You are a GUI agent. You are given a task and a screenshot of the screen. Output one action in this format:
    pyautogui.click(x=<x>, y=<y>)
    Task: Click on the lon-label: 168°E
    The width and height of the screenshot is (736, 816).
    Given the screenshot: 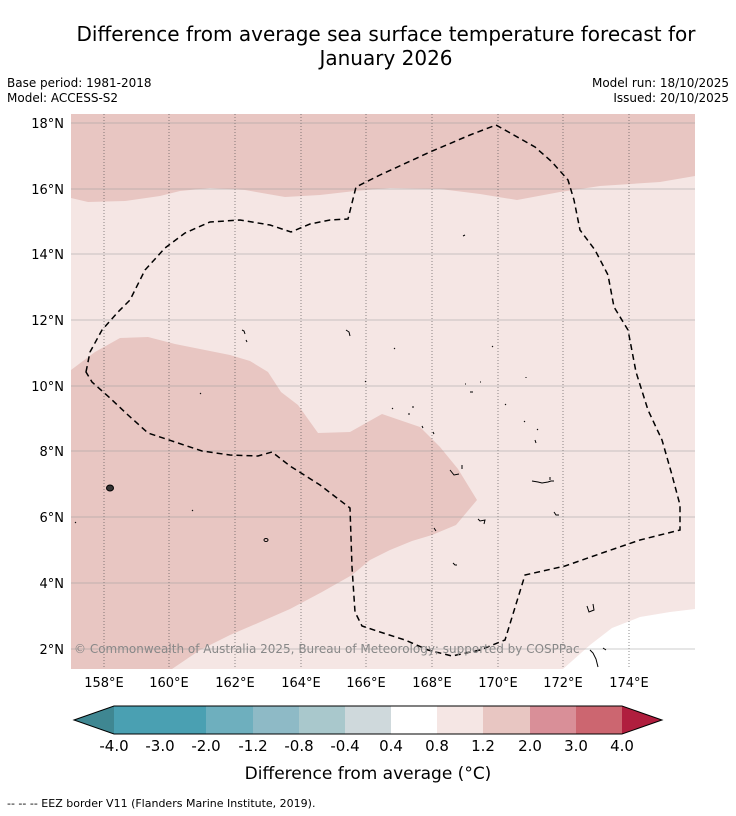 What is the action you would take?
    pyautogui.click(x=432, y=683)
    